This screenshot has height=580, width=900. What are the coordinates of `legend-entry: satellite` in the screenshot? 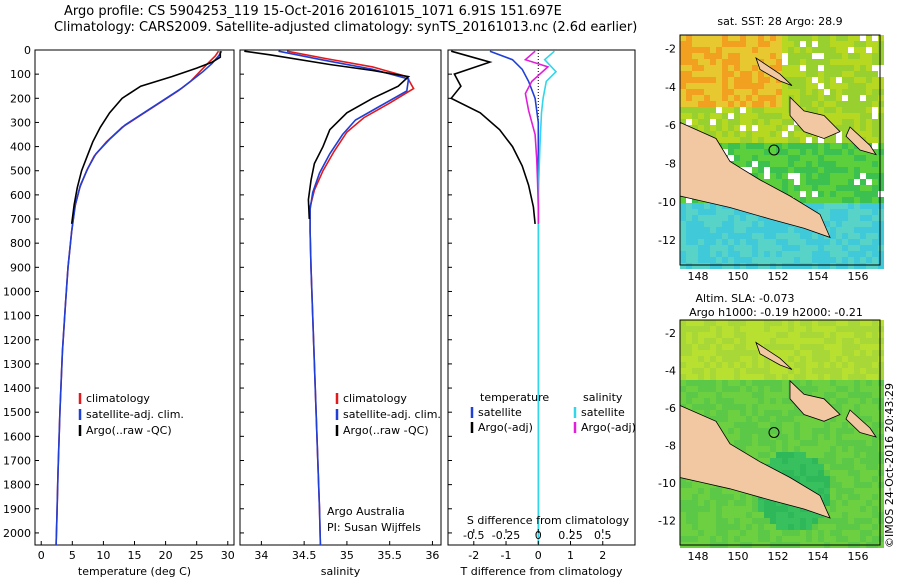 It's located at (603, 412).